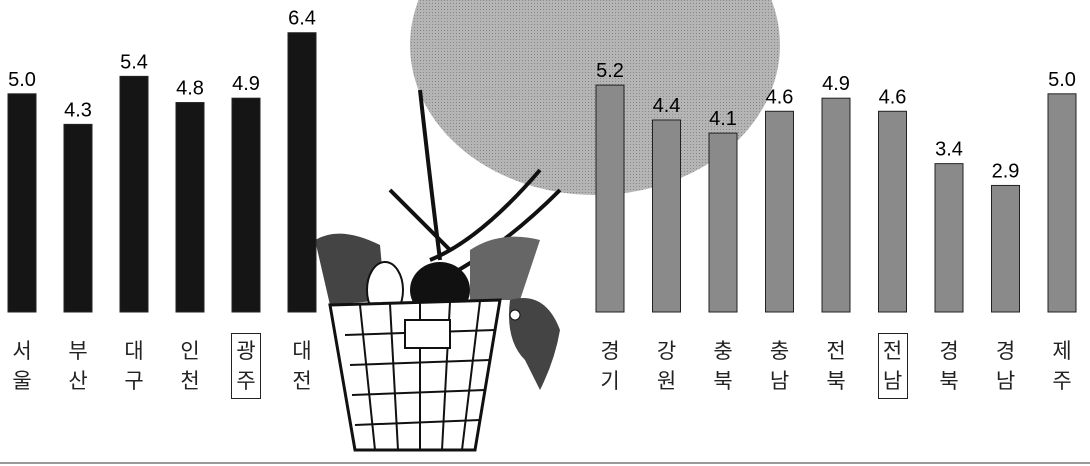 The width and height of the screenshot is (1090, 466). What do you see at coordinates (666, 366) in the screenshot?
I see `x-tick-label: 강원` at bounding box center [666, 366].